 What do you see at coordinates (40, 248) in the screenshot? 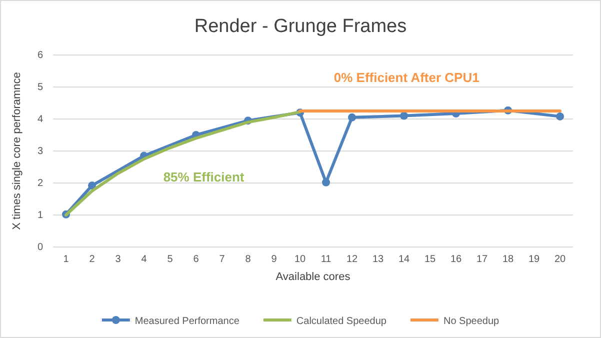
I see `y-tick-label: 0` at bounding box center [40, 248].